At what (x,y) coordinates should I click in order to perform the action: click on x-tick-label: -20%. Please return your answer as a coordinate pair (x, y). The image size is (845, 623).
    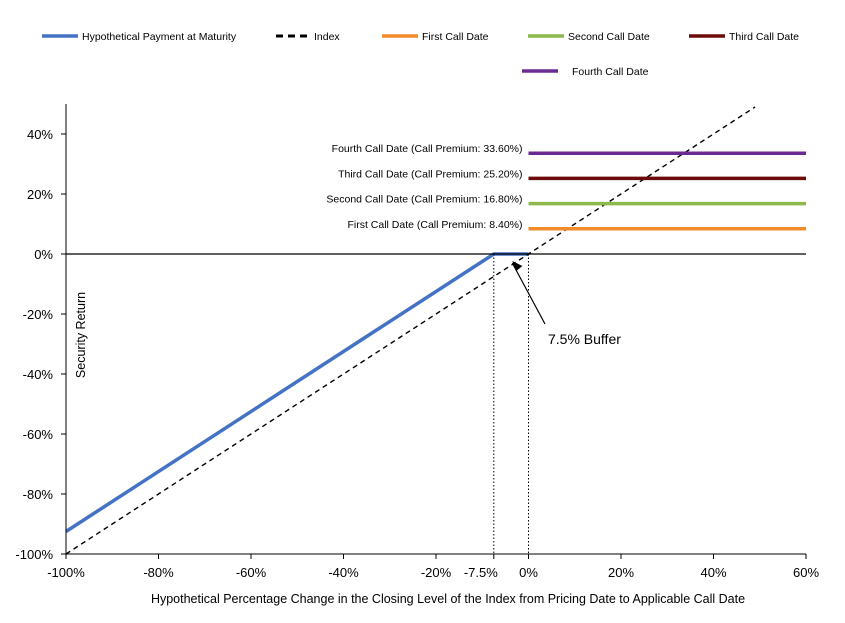
    Looking at the image, I should click on (436, 572).